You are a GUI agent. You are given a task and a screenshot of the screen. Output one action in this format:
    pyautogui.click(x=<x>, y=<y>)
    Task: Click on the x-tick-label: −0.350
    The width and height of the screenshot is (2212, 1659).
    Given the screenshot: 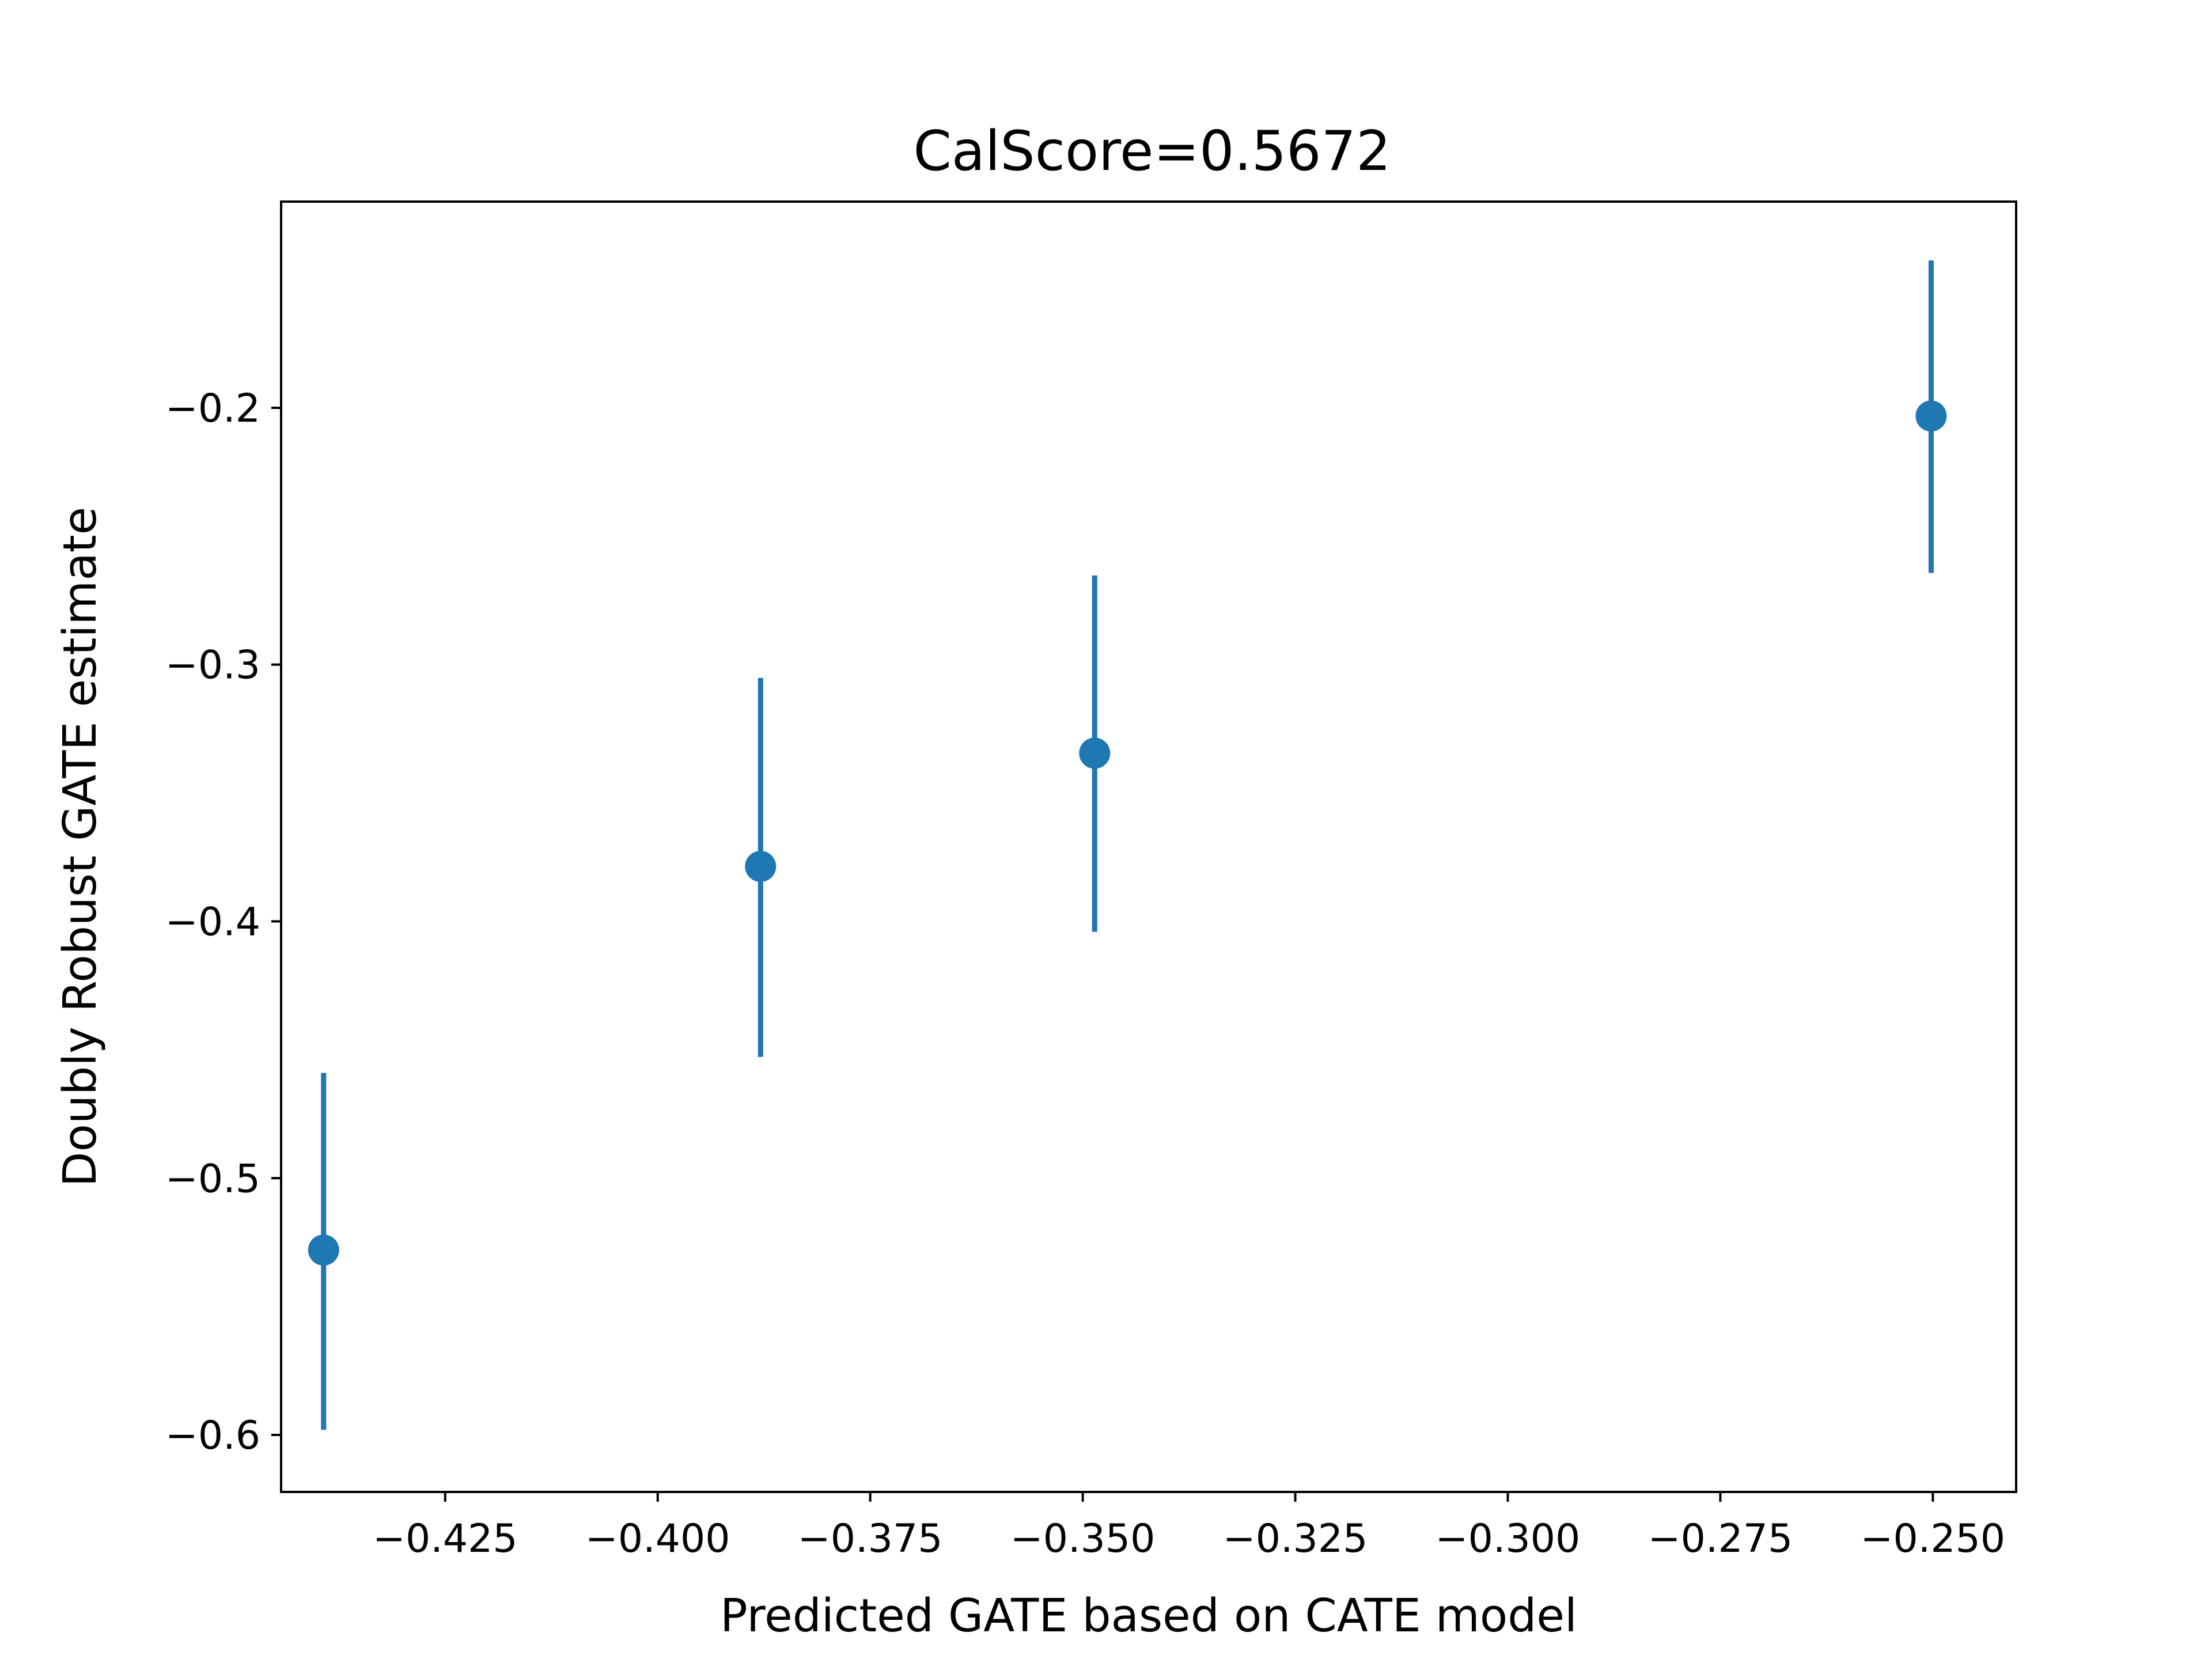 What is the action you would take?
    pyautogui.click(x=1083, y=1539)
    